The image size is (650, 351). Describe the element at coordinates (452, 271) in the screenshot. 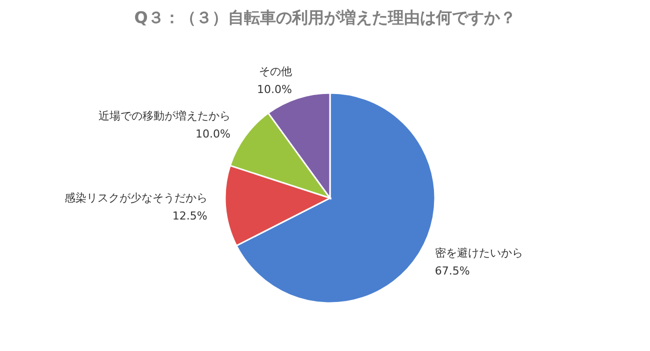

I see `data-label: 67.5%` at that location.